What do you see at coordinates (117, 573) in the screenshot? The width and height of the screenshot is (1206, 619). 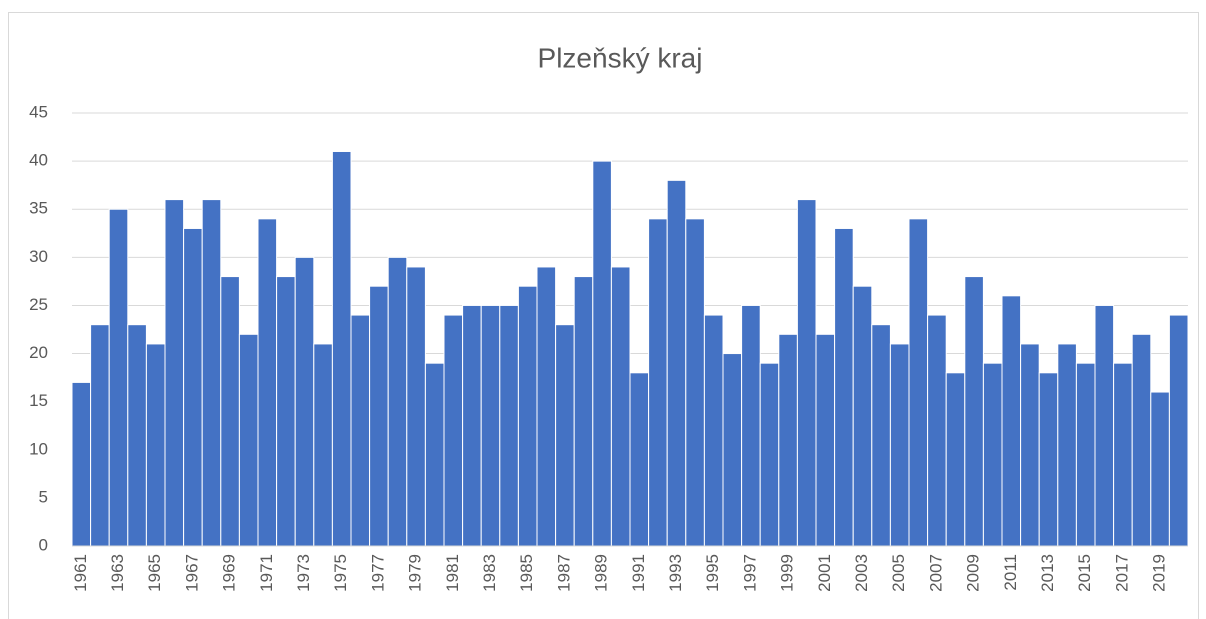 I see `x-tick-label: 1963` at bounding box center [117, 573].